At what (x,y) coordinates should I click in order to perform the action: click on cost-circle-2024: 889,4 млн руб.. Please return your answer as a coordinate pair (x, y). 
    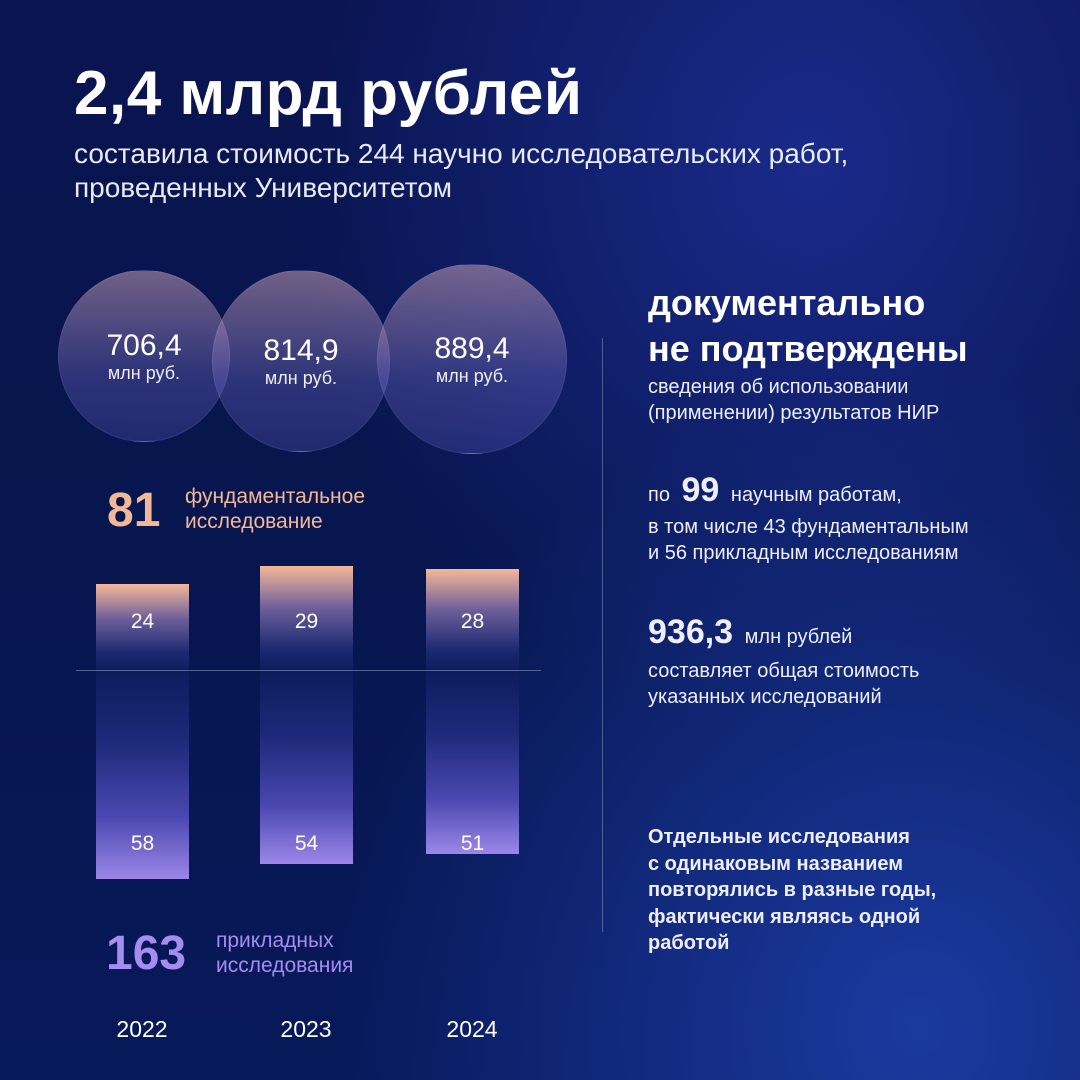
    Looking at the image, I should click on (472, 359).